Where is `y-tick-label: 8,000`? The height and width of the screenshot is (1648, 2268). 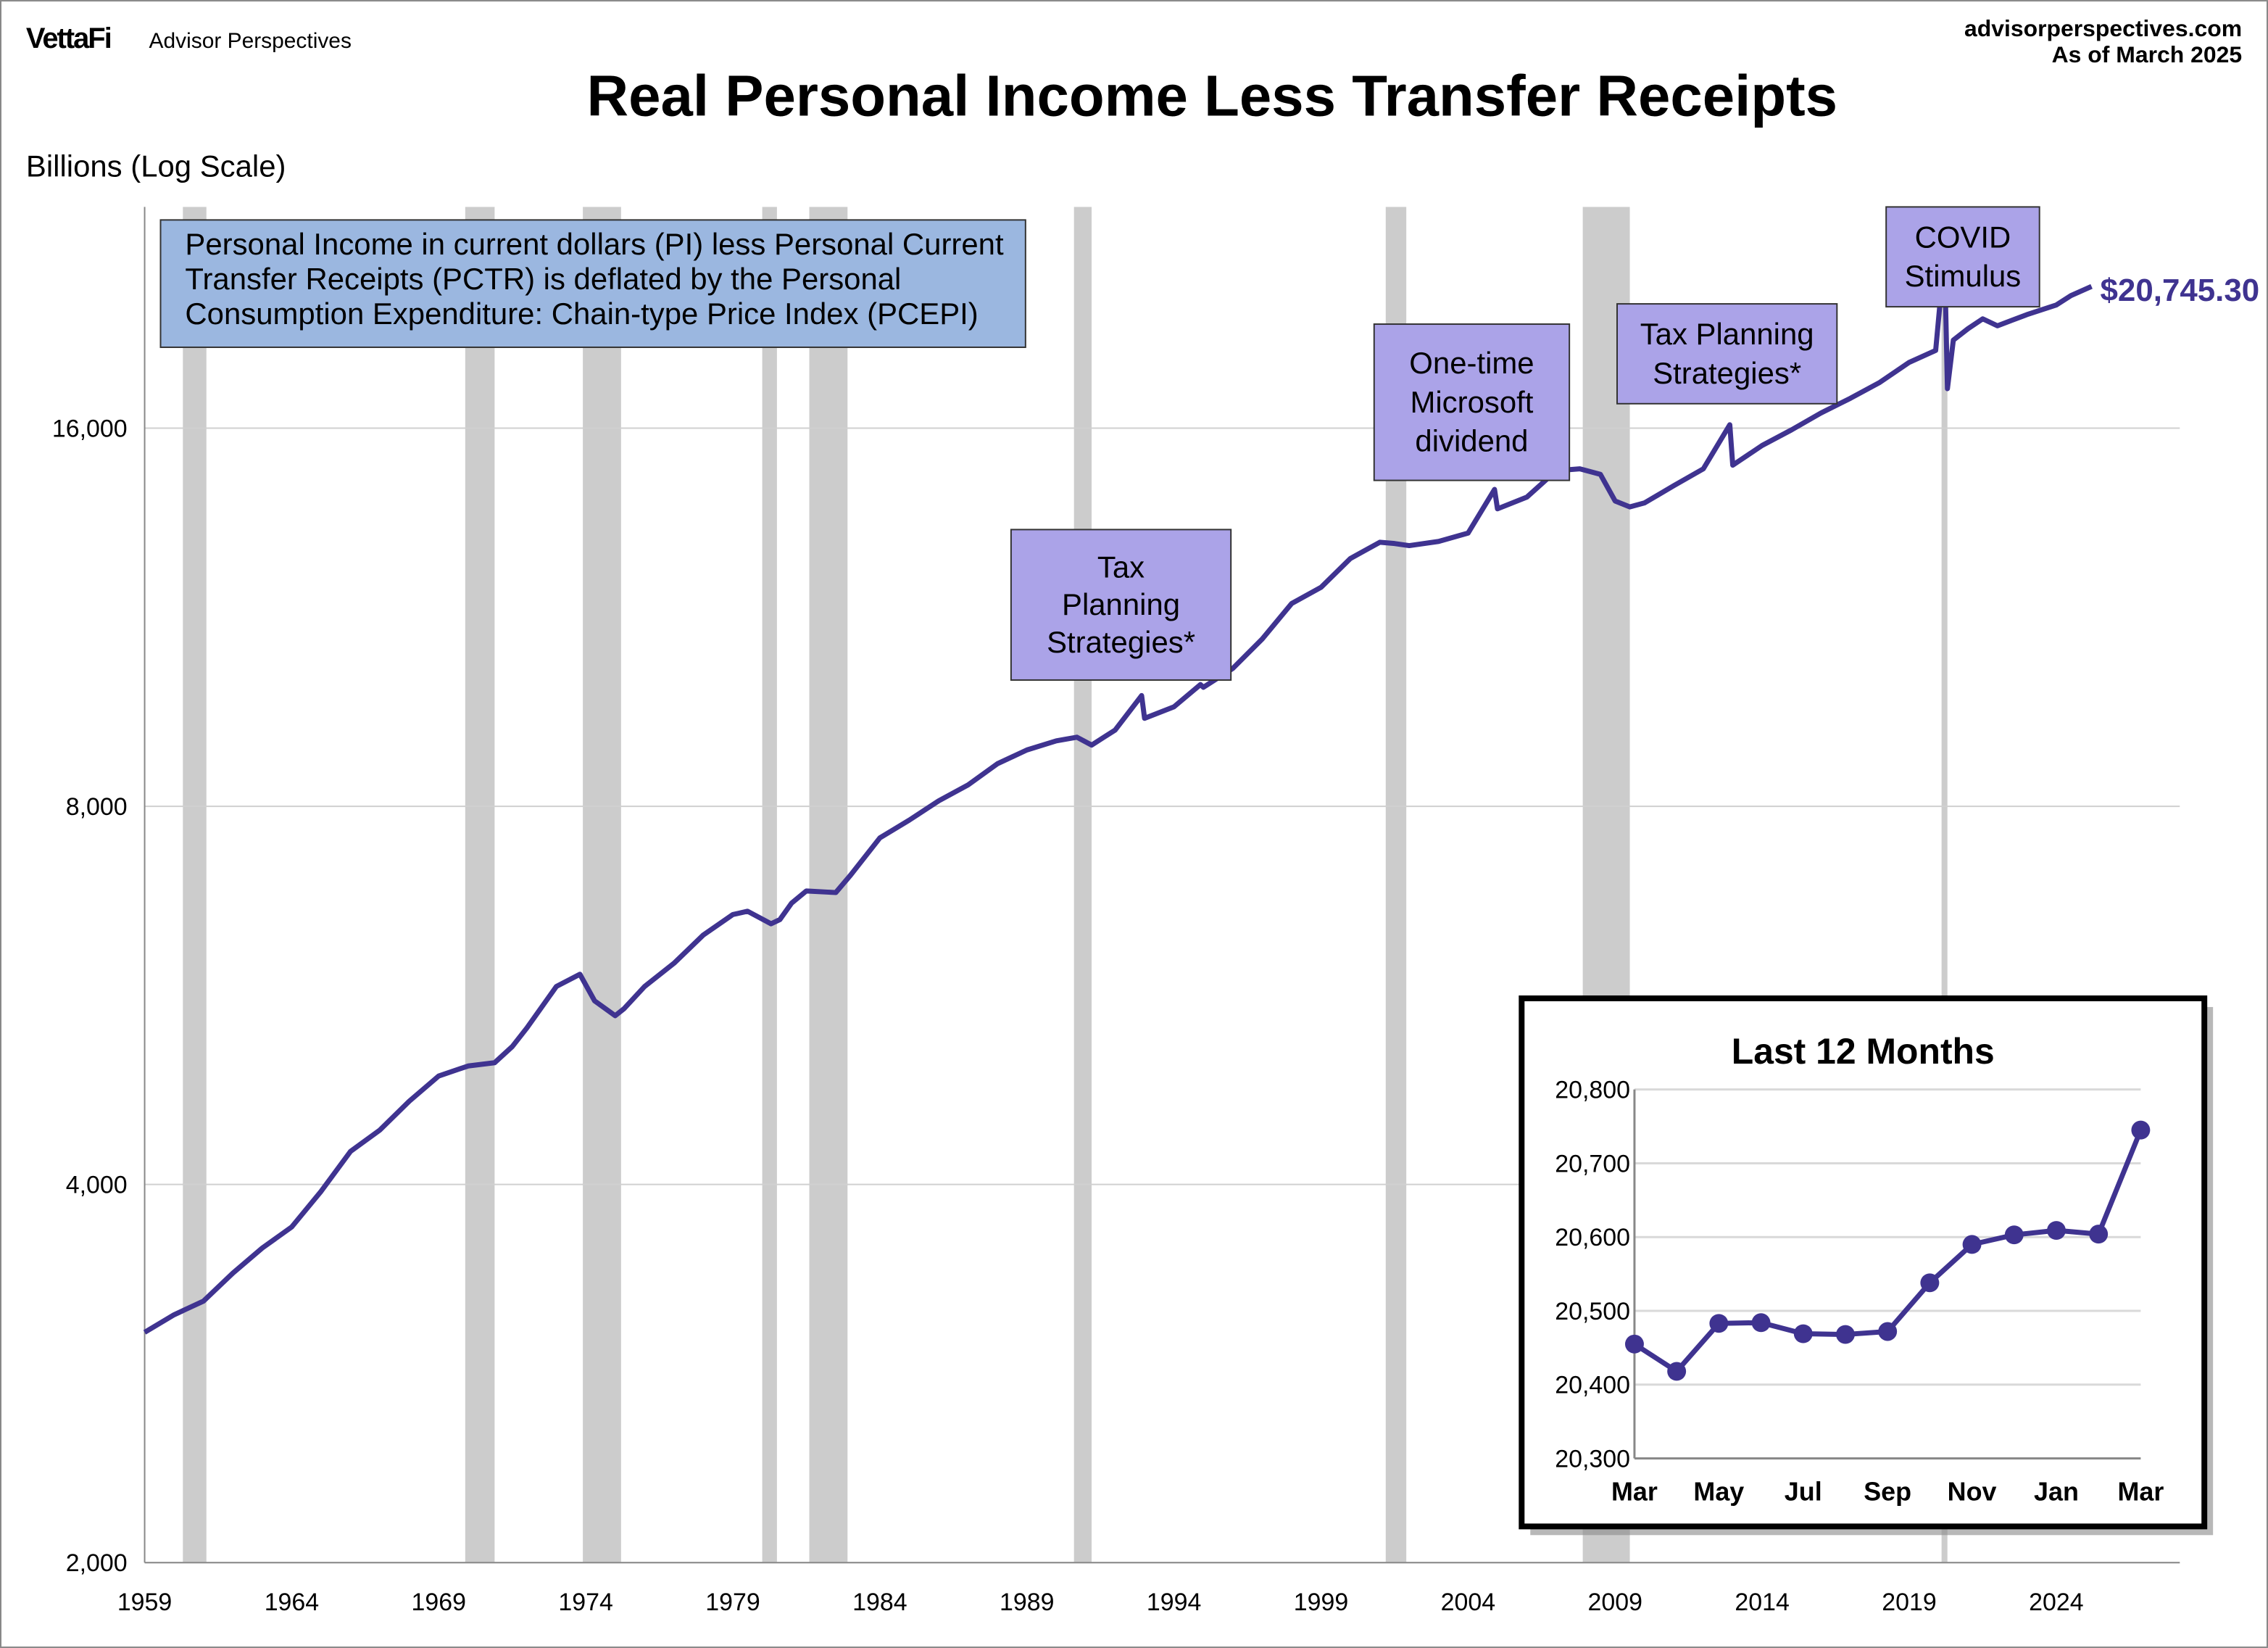
y-tick-label: 8,000 is located at coordinates (97, 807).